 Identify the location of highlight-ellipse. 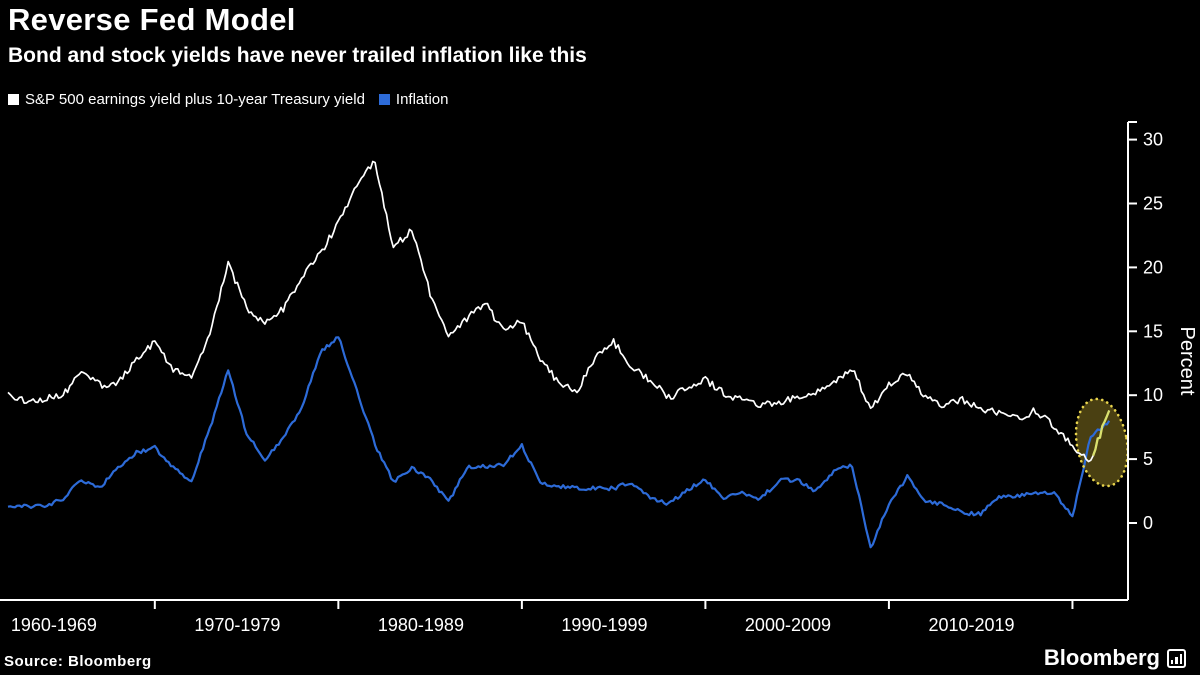
(1102, 442).